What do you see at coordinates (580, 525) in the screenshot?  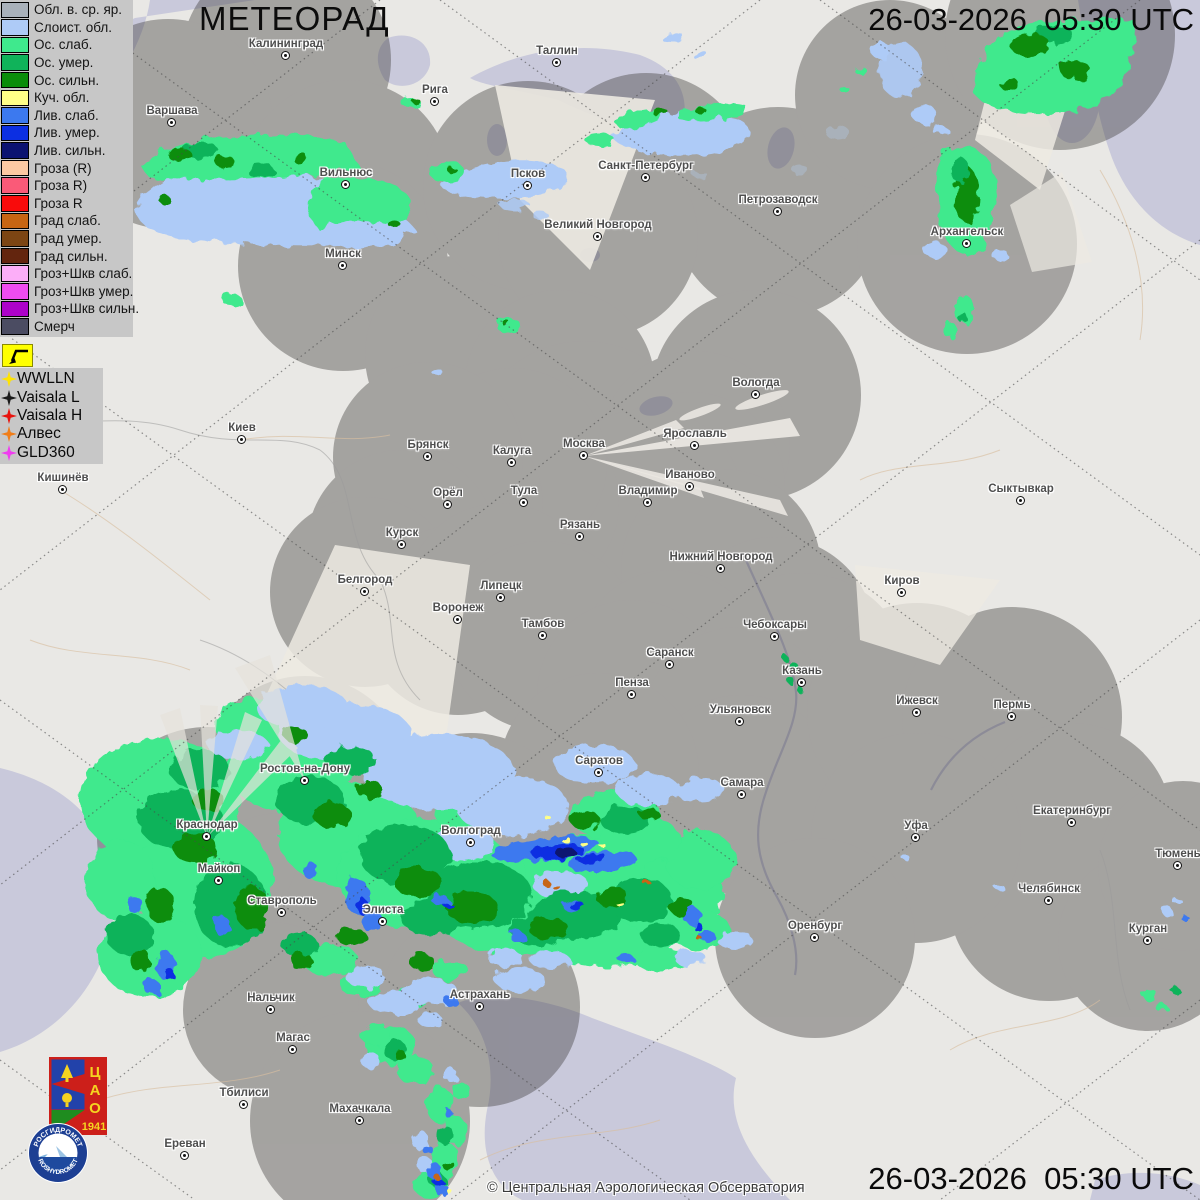 I see `city-label: Рязань` at bounding box center [580, 525].